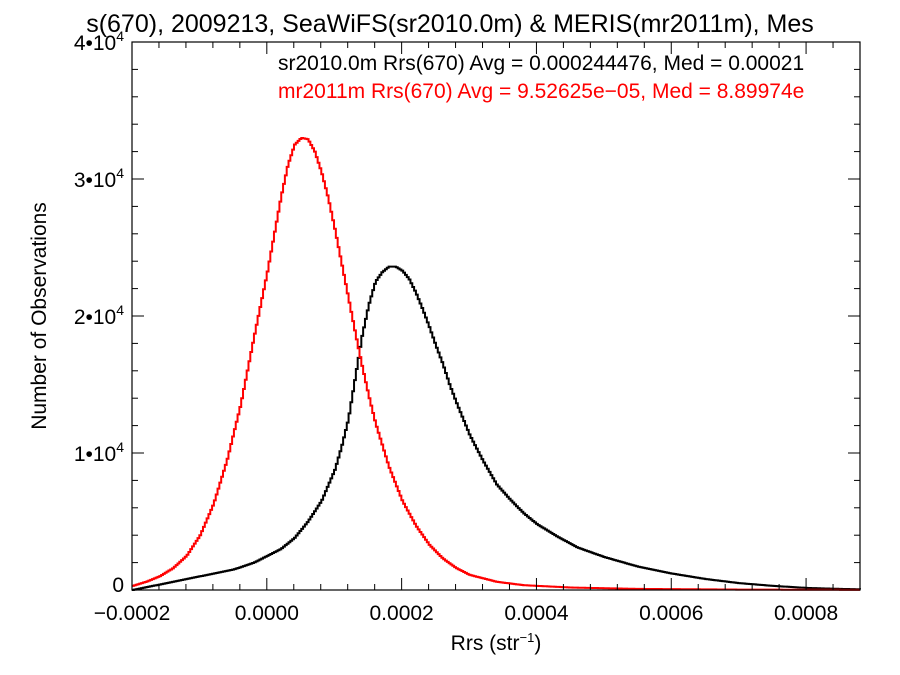  What do you see at coordinates (132, 613) in the screenshot?
I see `x-tick-label: −0.0002` at bounding box center [132, 613].